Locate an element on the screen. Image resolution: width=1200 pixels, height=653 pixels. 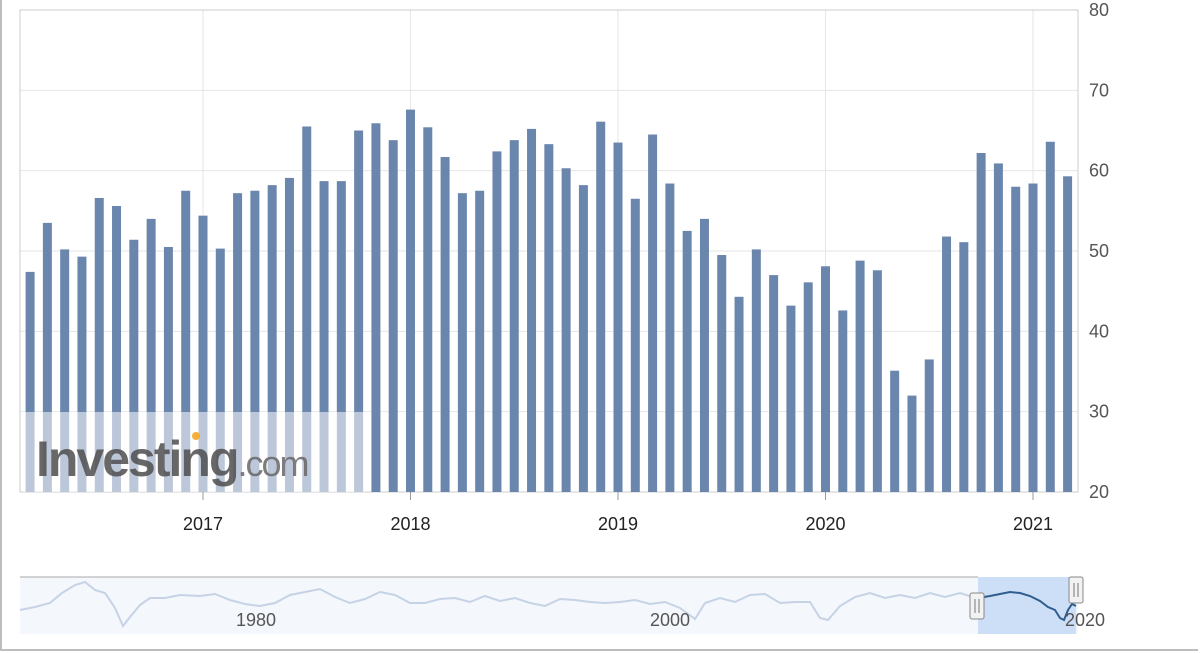
navigator-selected-range is located at coordinates (1027, 605).